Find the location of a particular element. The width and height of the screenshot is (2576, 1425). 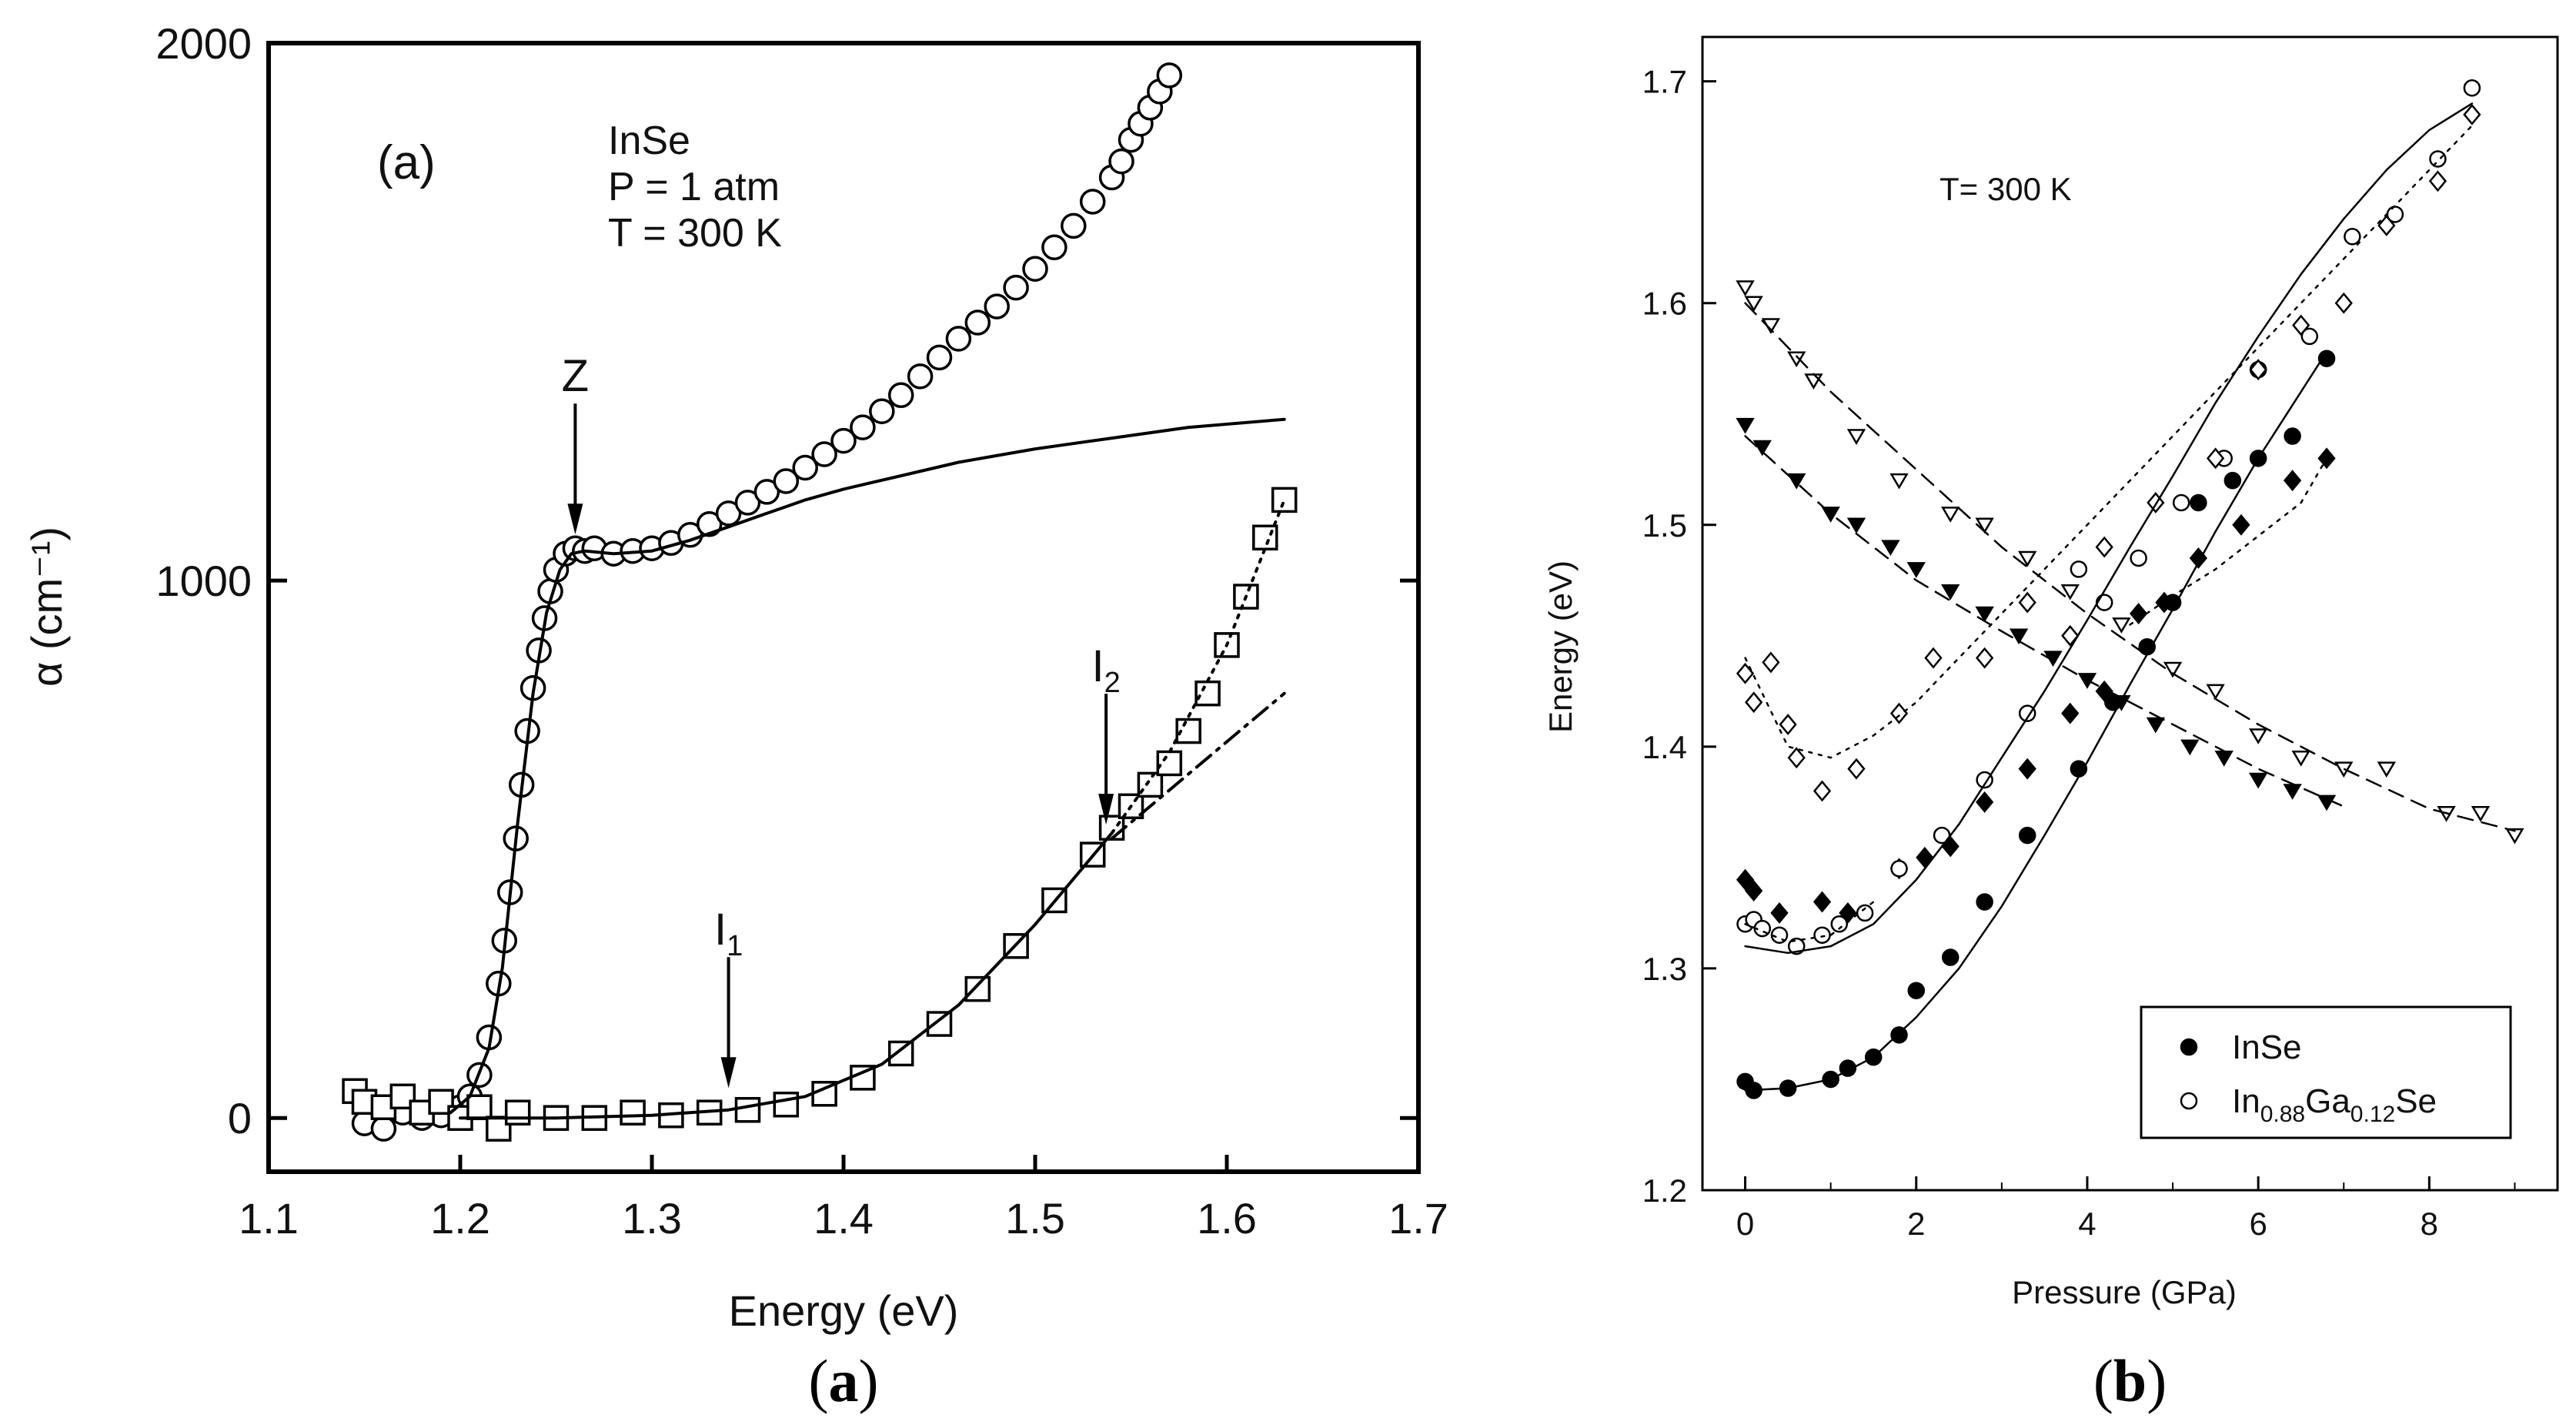

panel-b-fit-line-fit-alloy-circle-low is located at coordinates (1809, 922).